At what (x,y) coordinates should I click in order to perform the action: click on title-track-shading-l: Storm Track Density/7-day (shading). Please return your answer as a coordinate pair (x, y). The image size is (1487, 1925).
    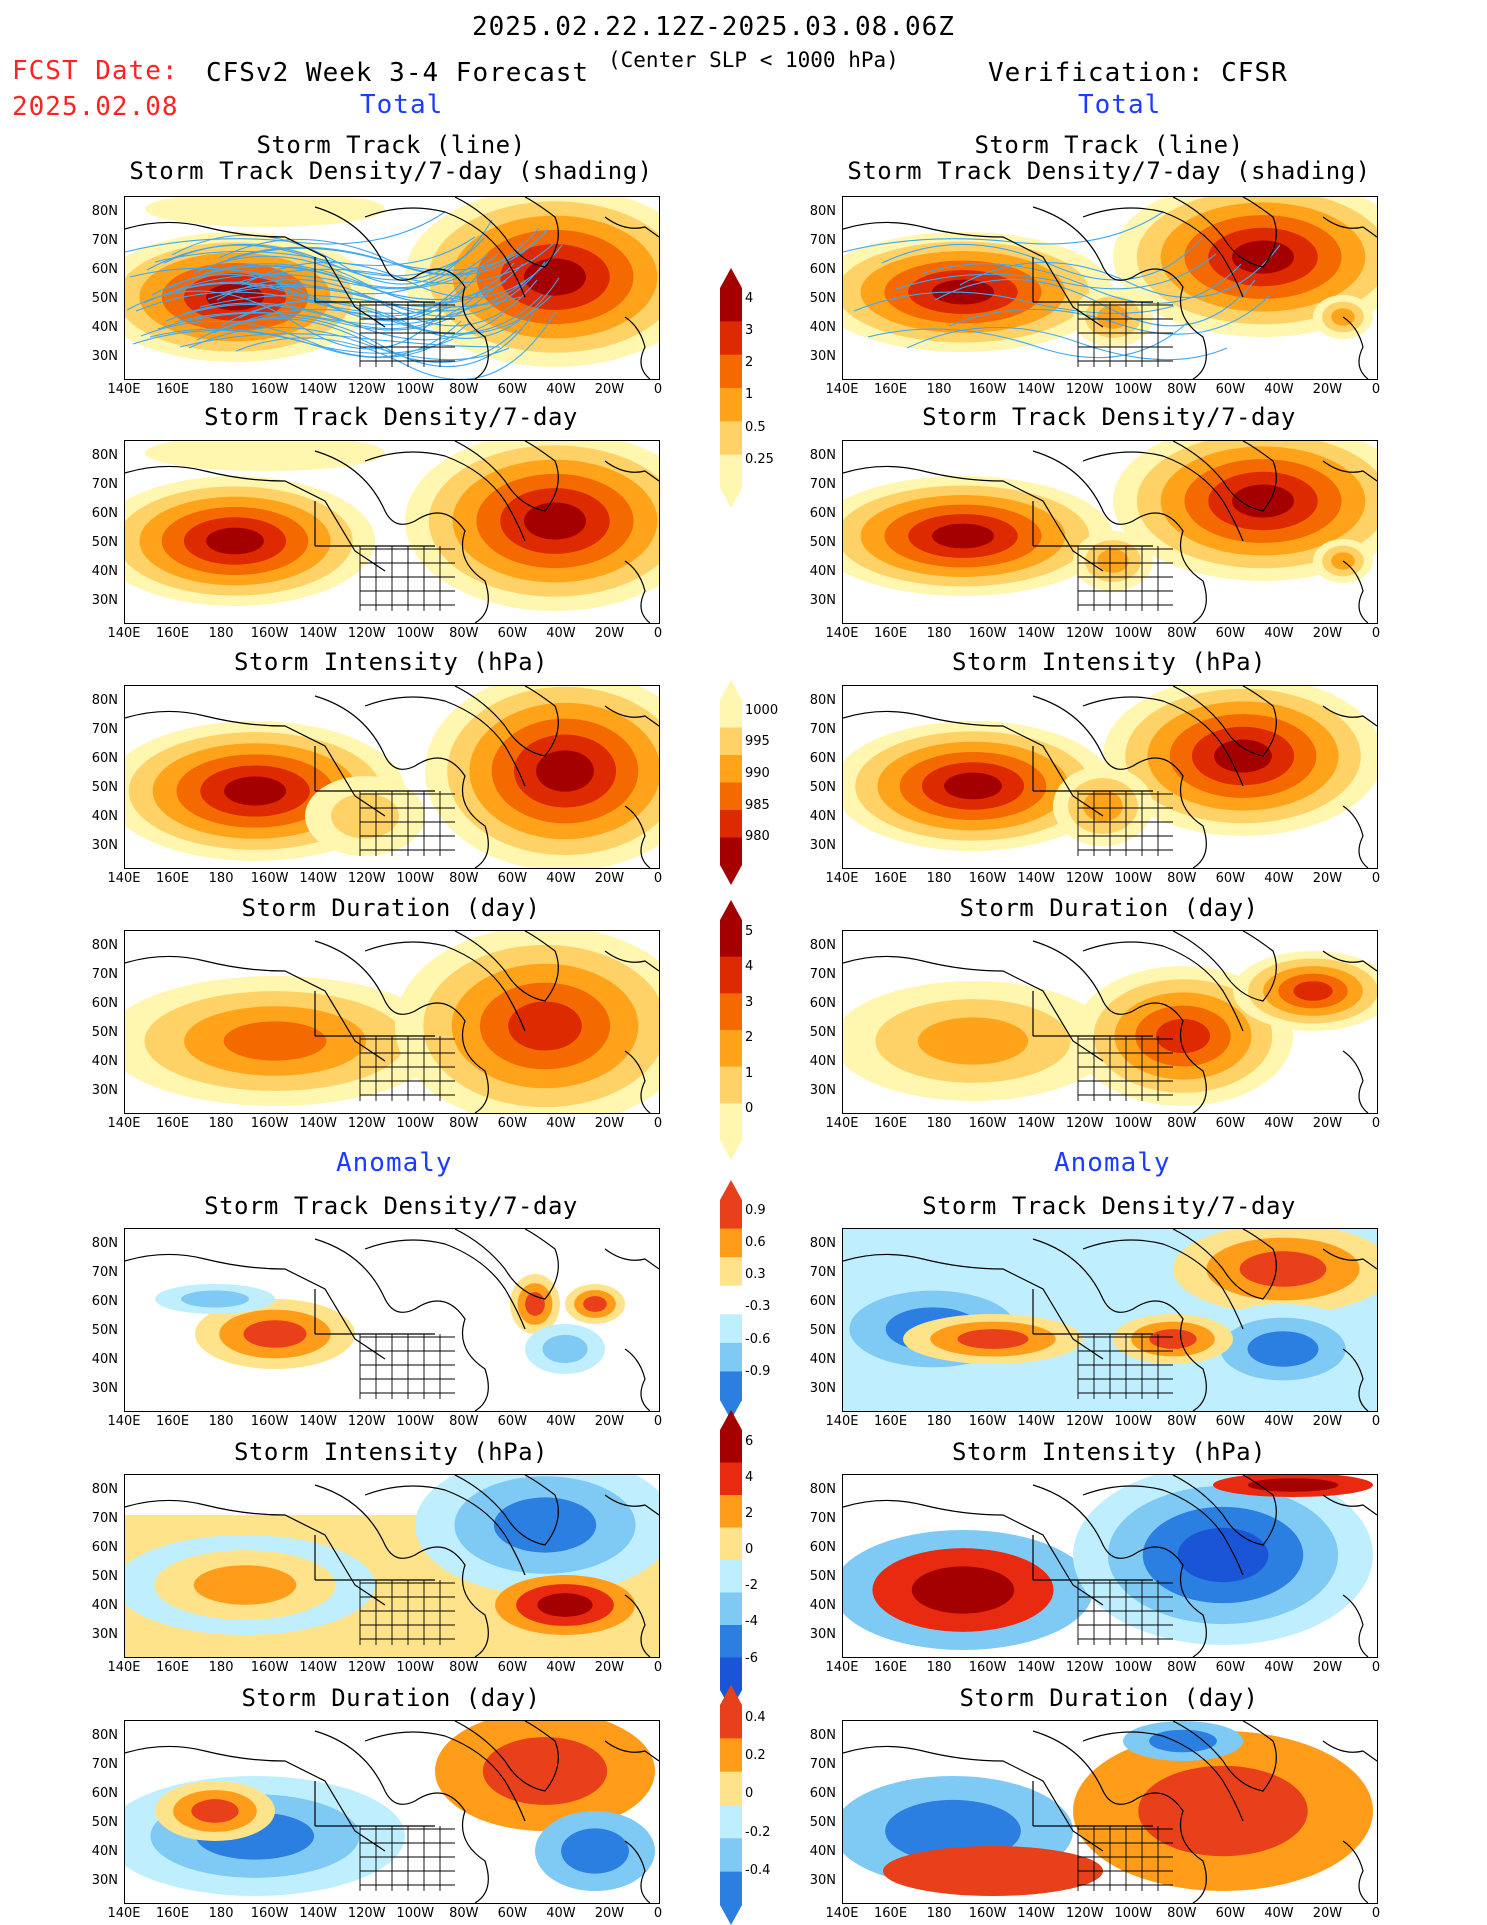
    Looking at the image, I should click on (391, 171).